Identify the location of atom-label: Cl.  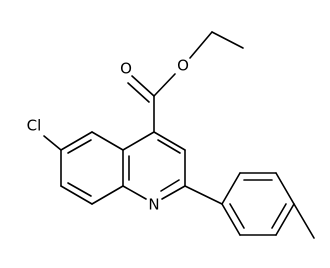
(34, 126).